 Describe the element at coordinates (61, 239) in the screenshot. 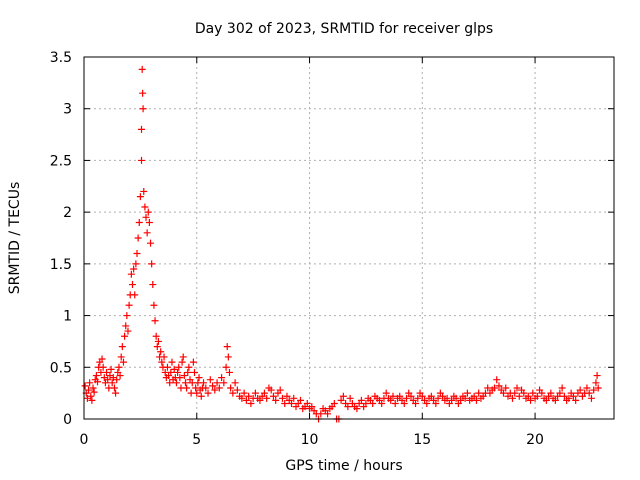

I see `y-tick-labels: 0 0.5 1 1.5 2 2.5 3 3.5` at that location.